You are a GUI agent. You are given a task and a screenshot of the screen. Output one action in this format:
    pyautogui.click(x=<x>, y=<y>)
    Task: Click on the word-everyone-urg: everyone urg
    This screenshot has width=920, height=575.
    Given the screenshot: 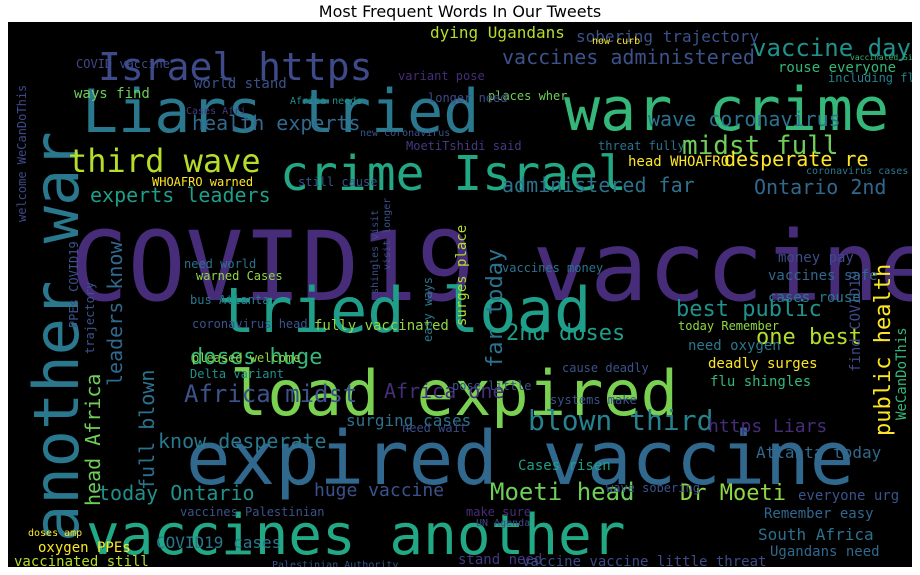 What is the action you would take?
    pyautogui.click(x=848, y=496)
    